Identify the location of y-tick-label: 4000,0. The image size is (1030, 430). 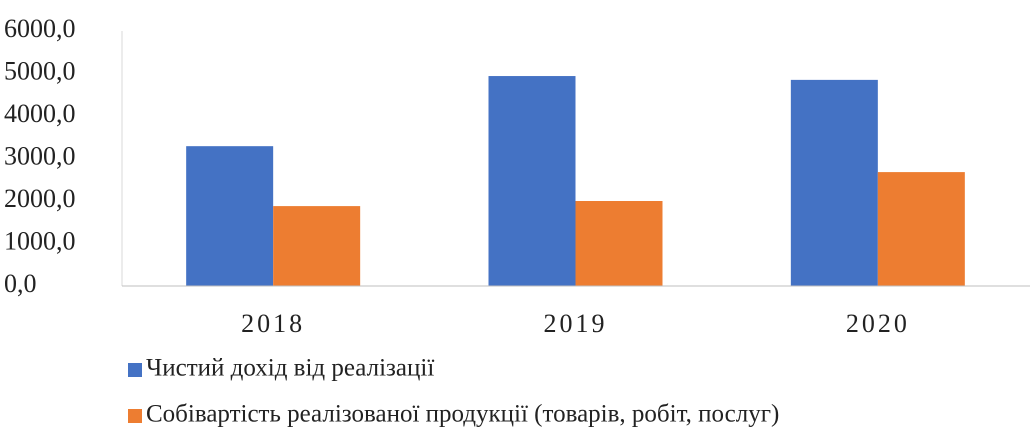
(40, 113).